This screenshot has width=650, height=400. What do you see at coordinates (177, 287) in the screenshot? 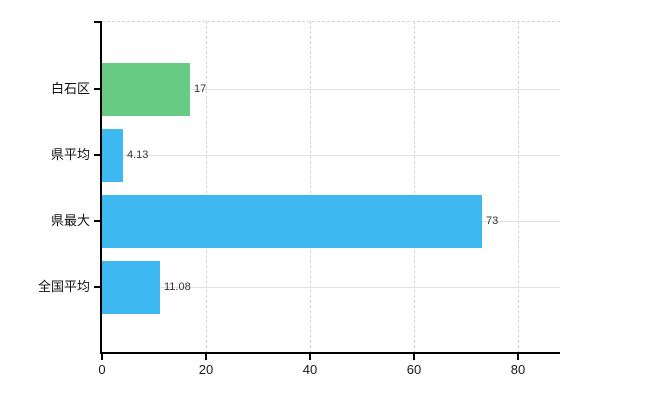
I see `bar-value-label: 11.08` at bounding box center [177, 287].